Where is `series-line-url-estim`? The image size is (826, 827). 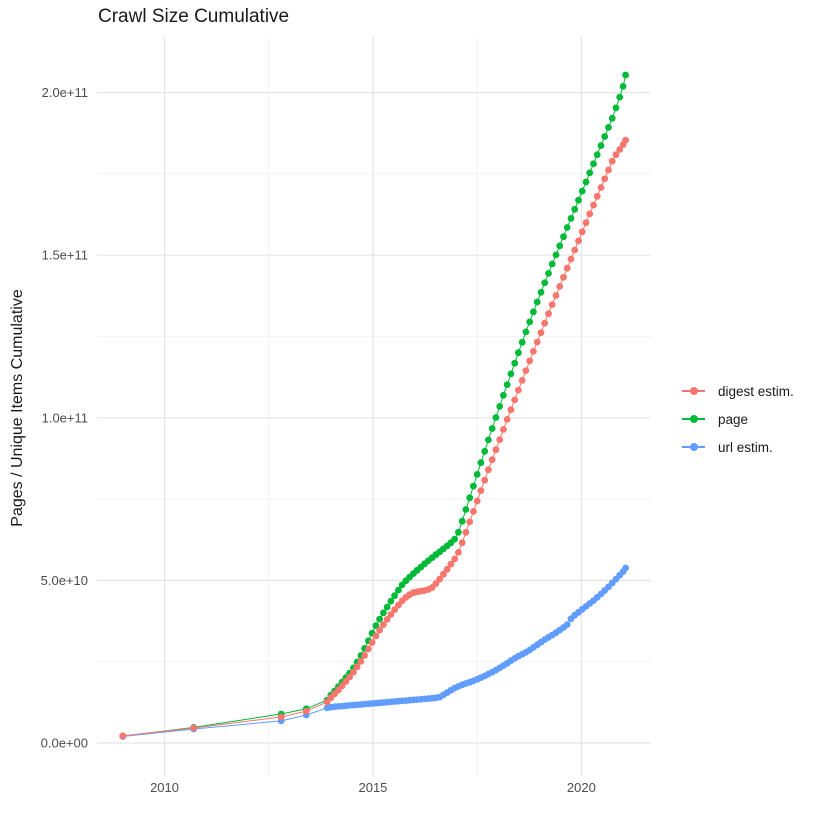 series-line-url-estim is located at coordinates (374, 652).